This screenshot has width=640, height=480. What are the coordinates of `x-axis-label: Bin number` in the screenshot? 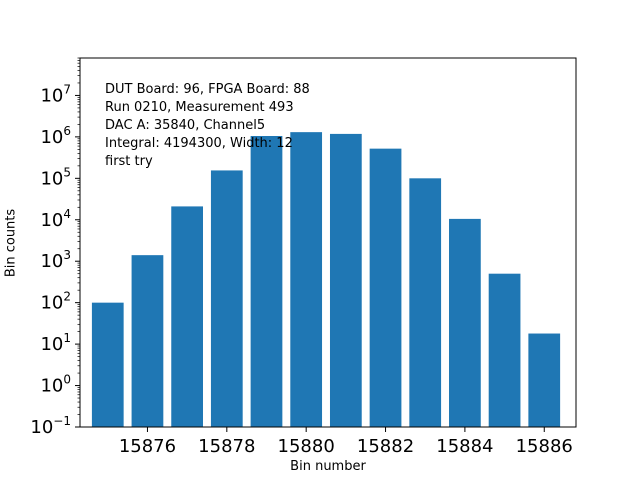 It's located at (328, 466).